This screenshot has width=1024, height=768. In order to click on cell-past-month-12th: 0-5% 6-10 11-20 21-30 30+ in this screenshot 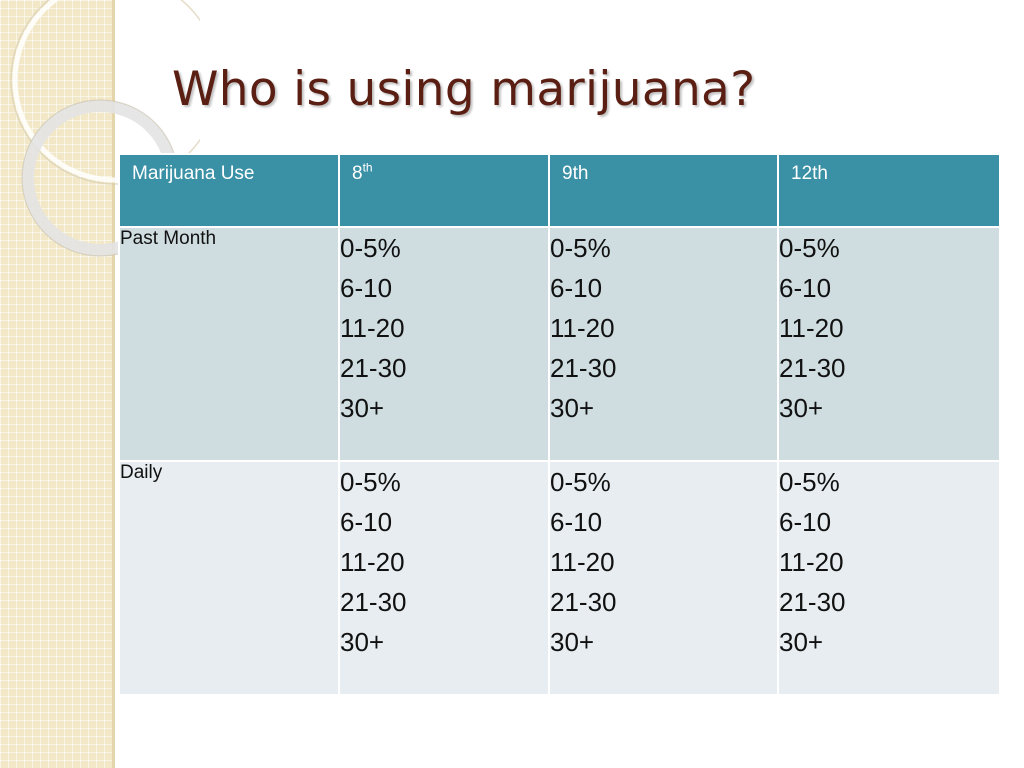, I will do `click(889, 344)`.